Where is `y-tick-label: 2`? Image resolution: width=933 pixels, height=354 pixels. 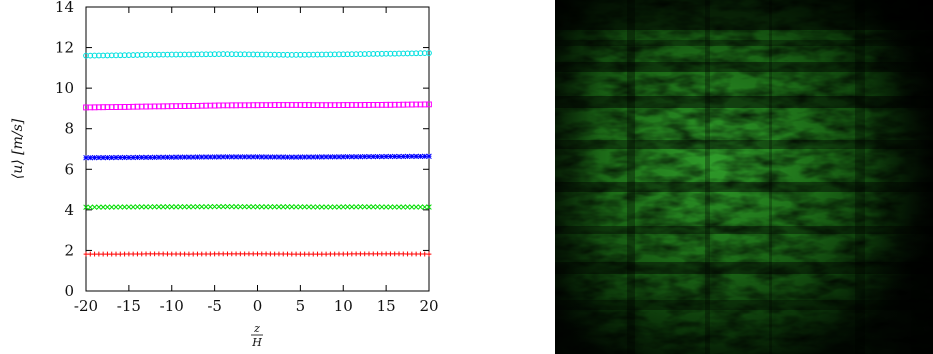
y-tick-label: 2 is located at coordinates (69, 250).